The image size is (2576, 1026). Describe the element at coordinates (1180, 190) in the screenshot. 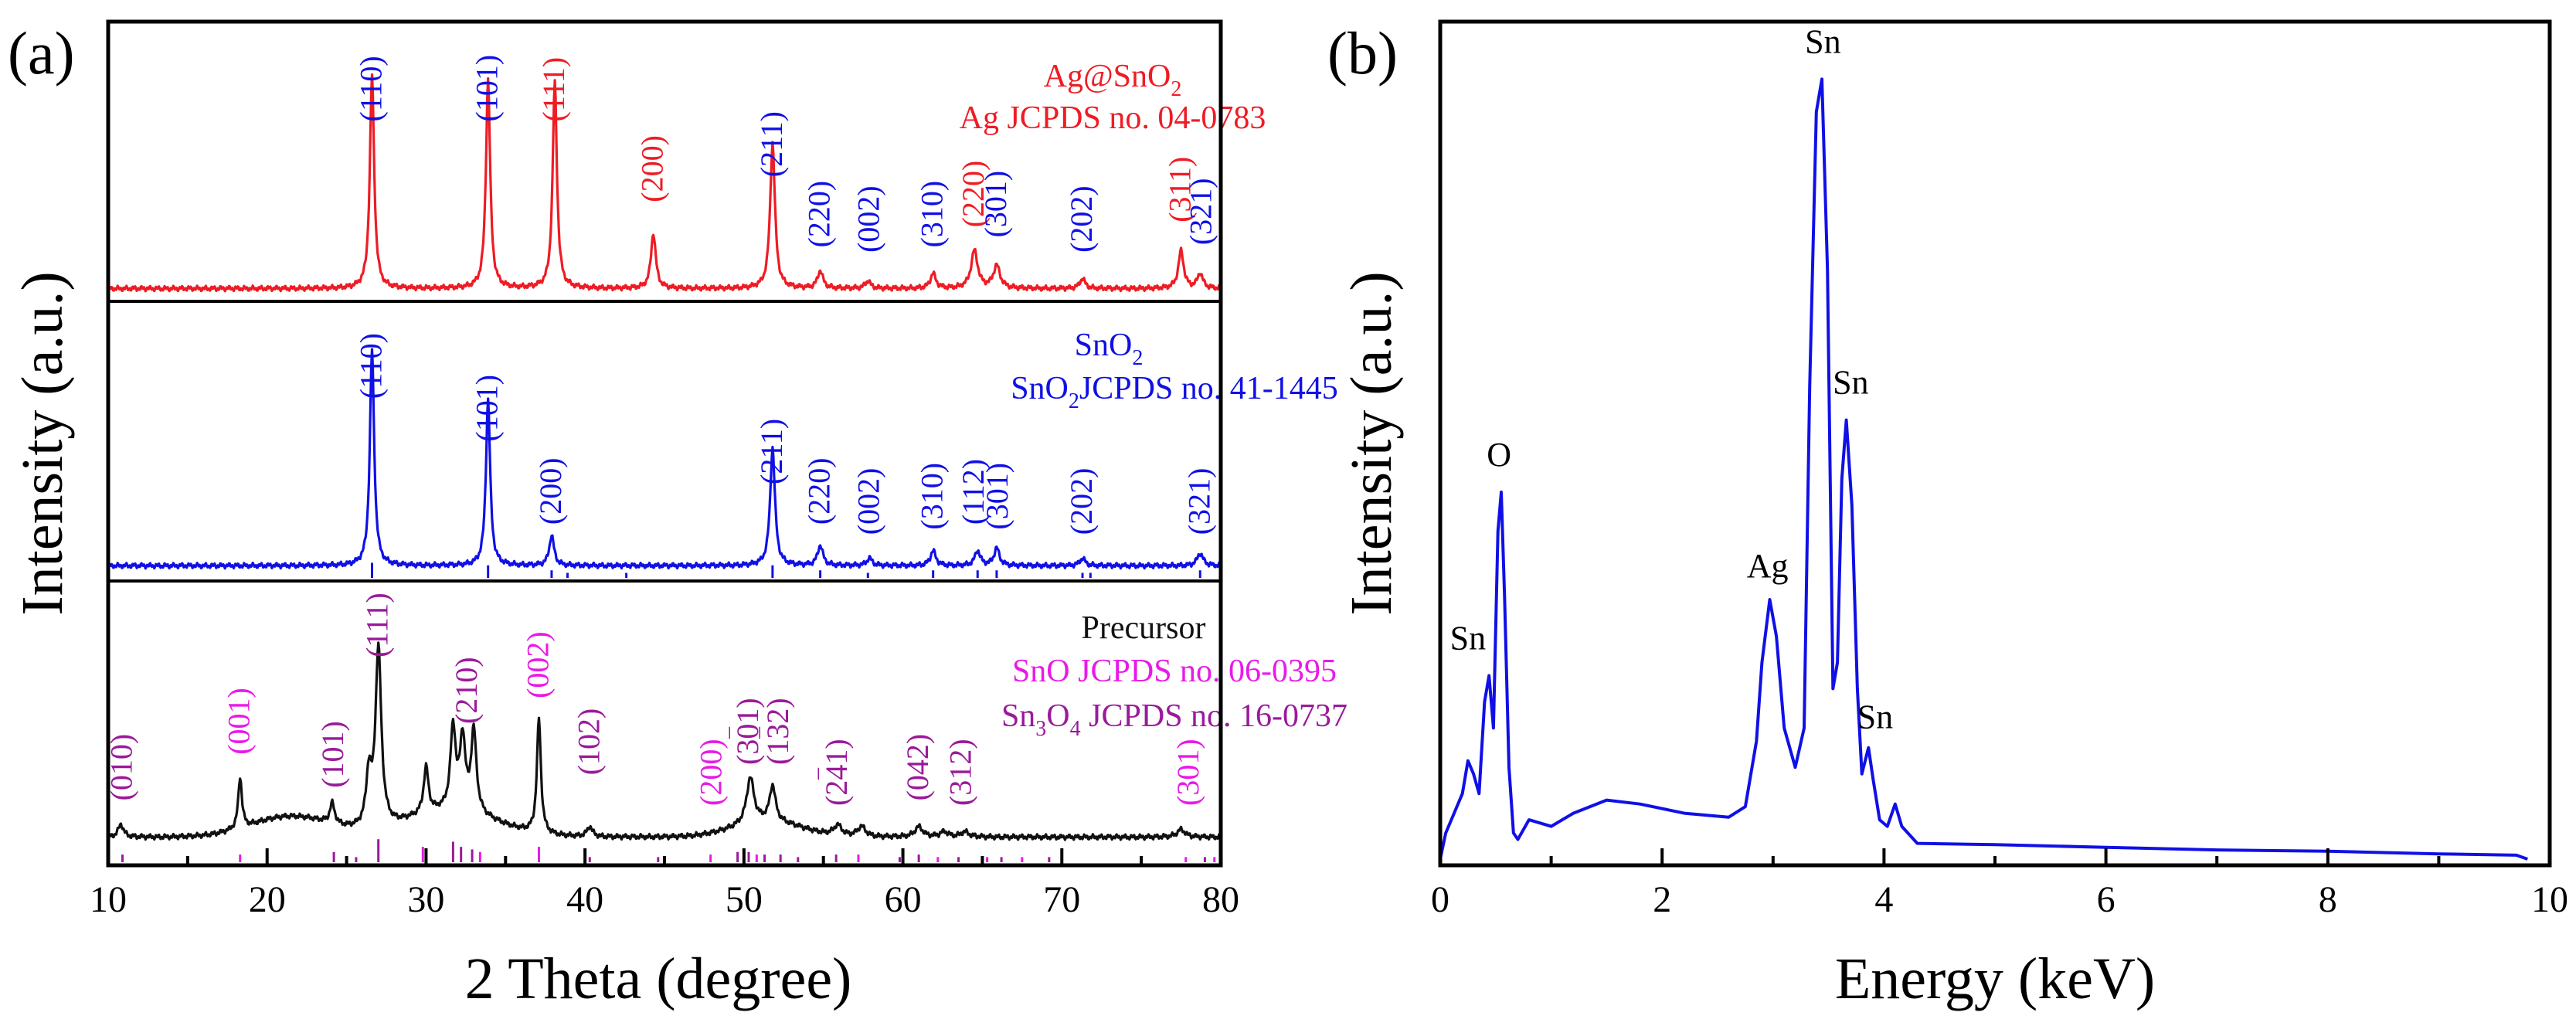

I see `peak-label: (311)` at that location.